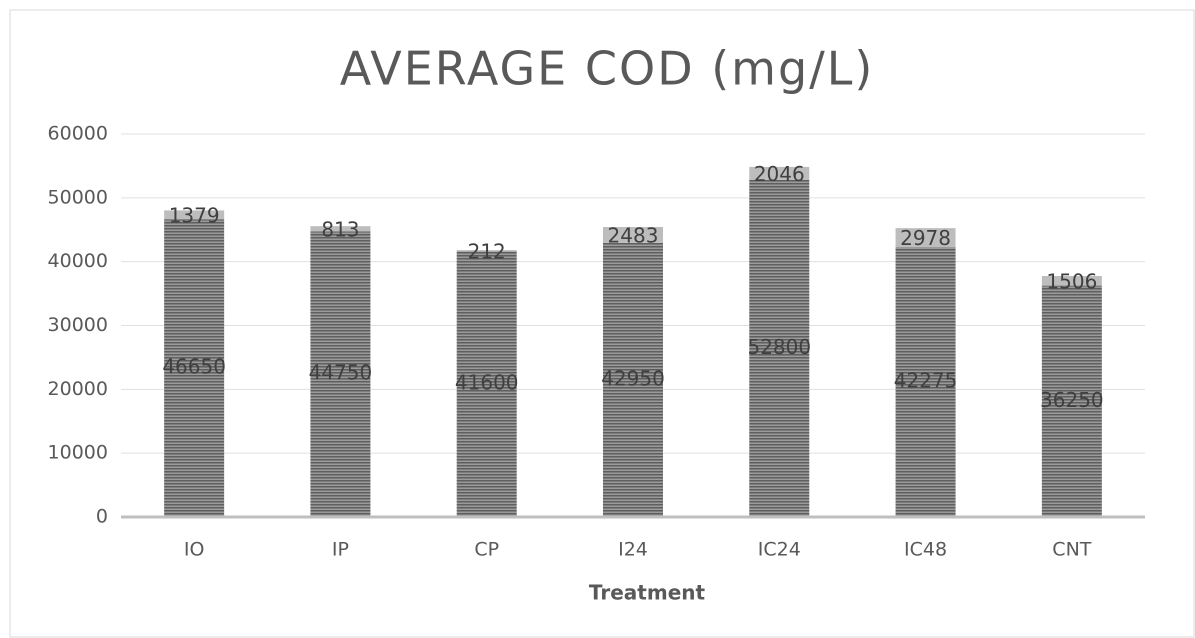 This screenshot has width=1195, height=638. I want to click on value-label: 41600, so click(487, 383).